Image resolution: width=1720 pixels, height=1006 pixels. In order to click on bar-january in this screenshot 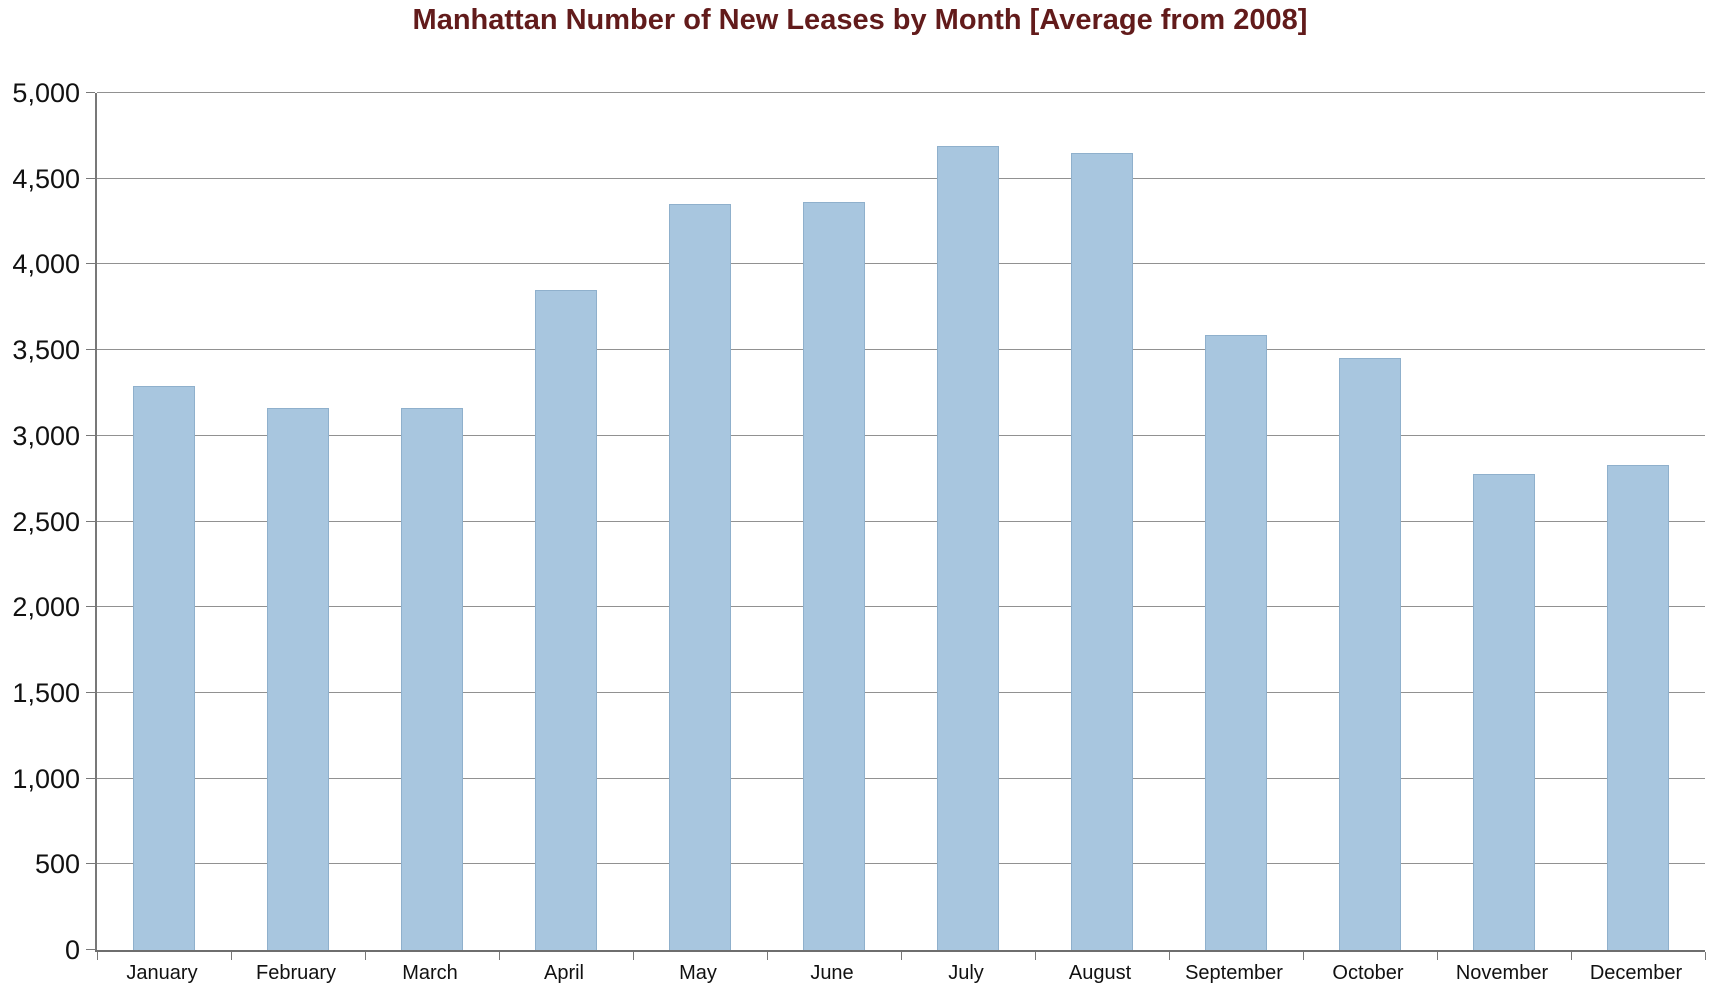, I will do `click(164, 668)`.